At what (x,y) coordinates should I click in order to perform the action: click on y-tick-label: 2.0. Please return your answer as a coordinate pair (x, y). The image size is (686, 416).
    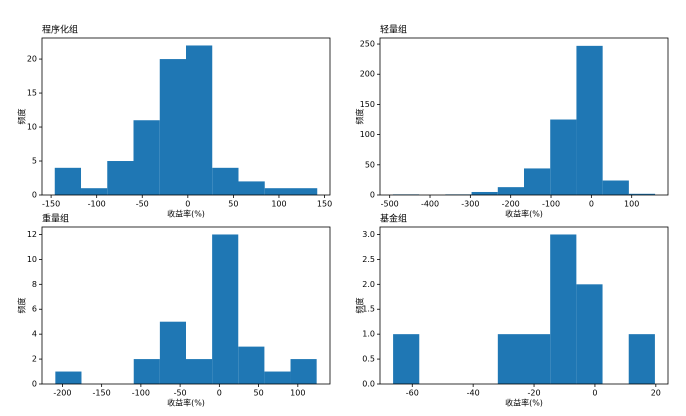
    Looking at the image, I should click on (368, 284).